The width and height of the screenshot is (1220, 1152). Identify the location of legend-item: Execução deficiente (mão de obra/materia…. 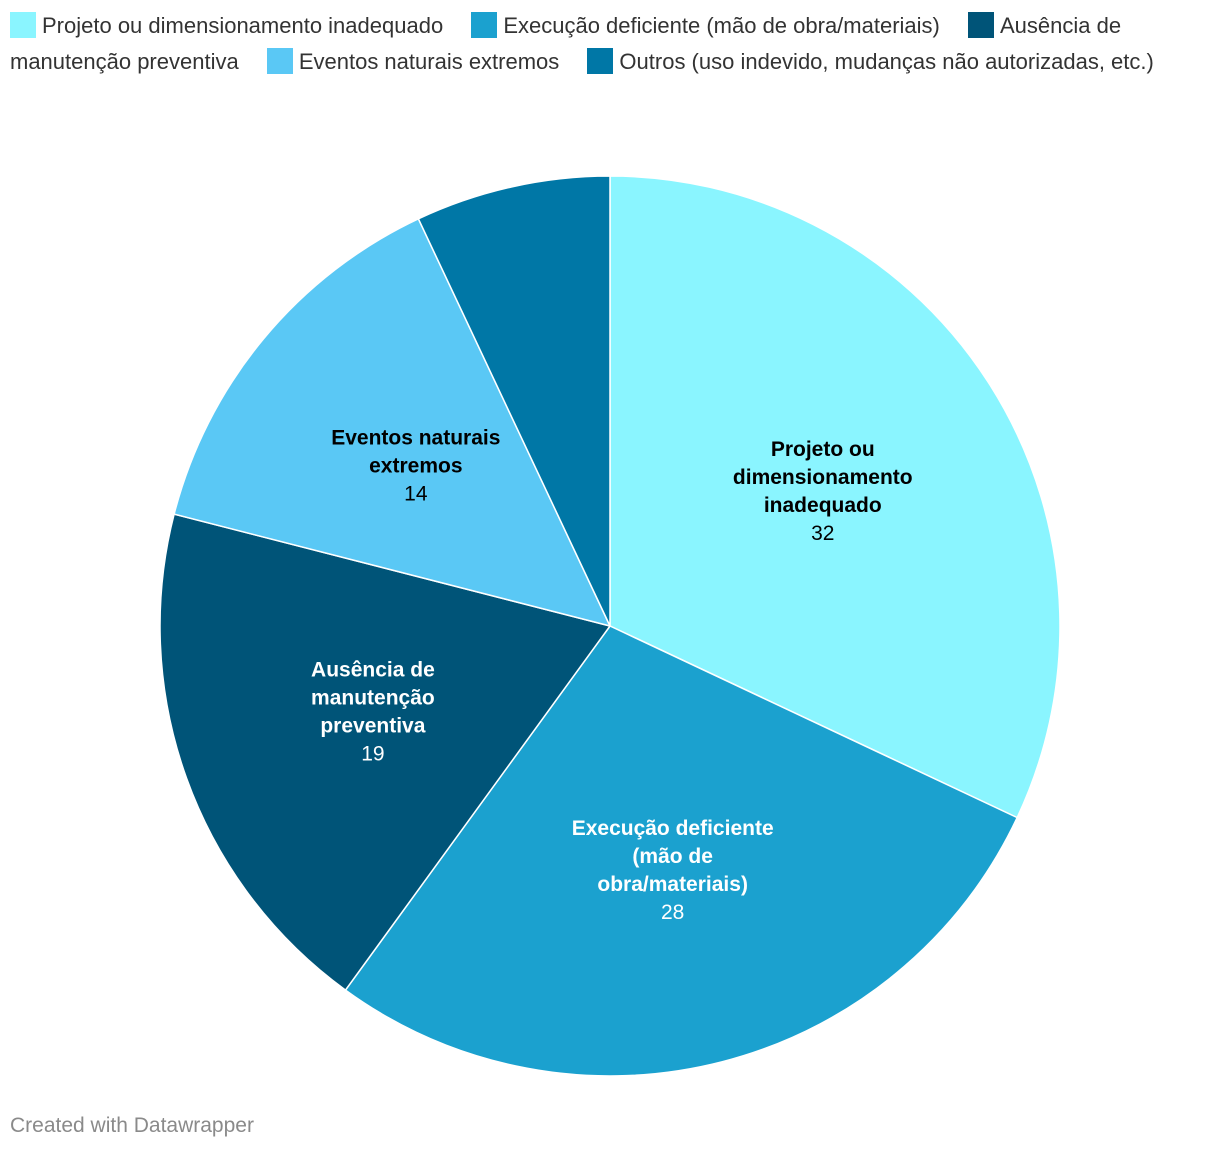
(705, 25).